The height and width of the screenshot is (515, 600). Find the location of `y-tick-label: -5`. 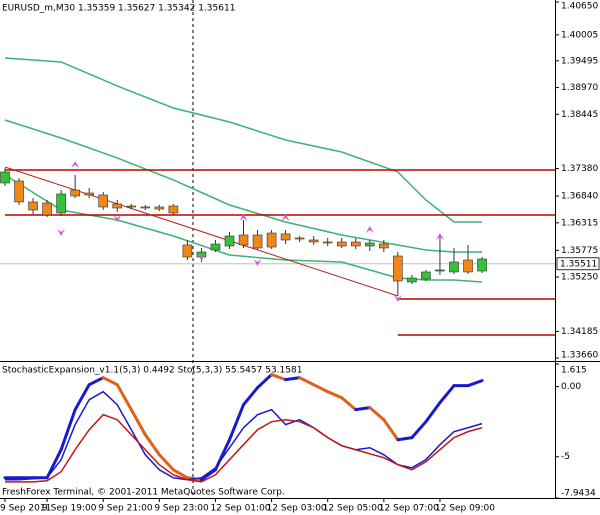

y-tick-label: -5 is located at coordinates (565, 457).